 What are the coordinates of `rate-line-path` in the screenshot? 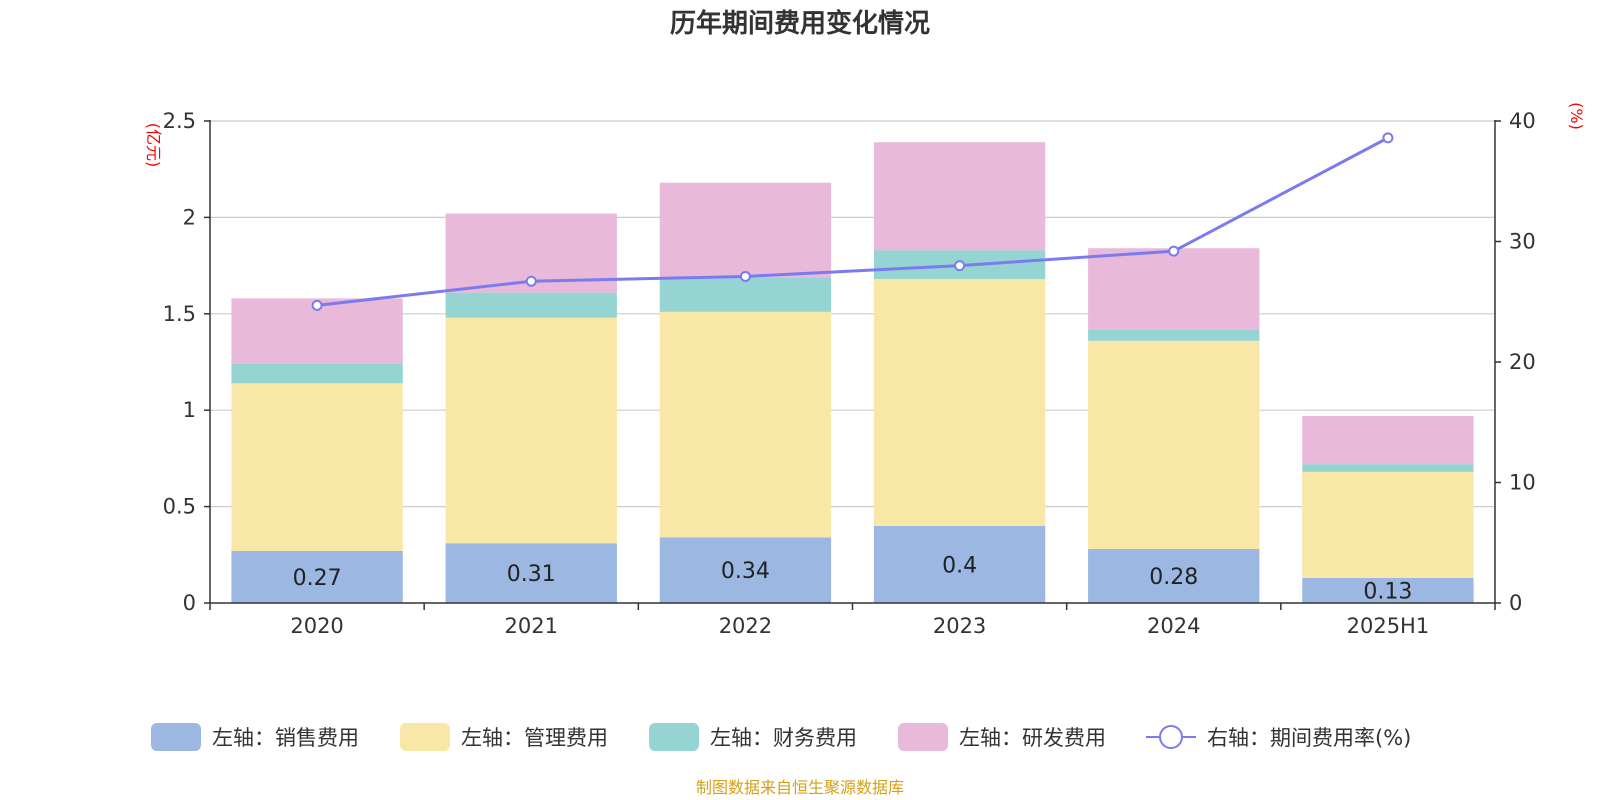 It's located at (852, 221).